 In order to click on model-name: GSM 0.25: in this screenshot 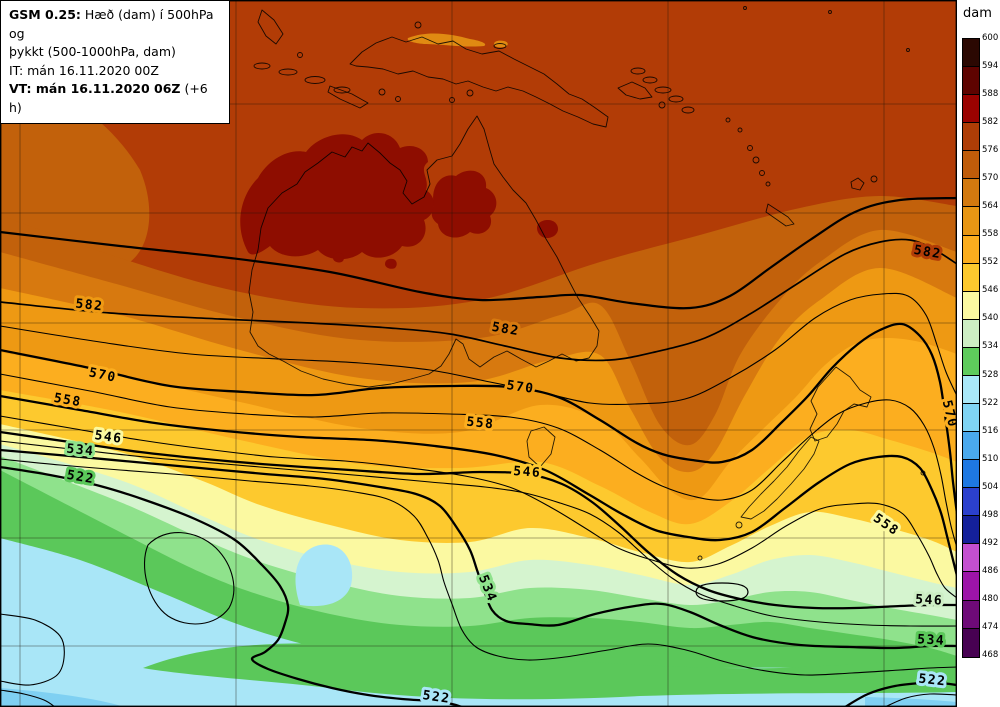, I will do `click(45, 14)`.